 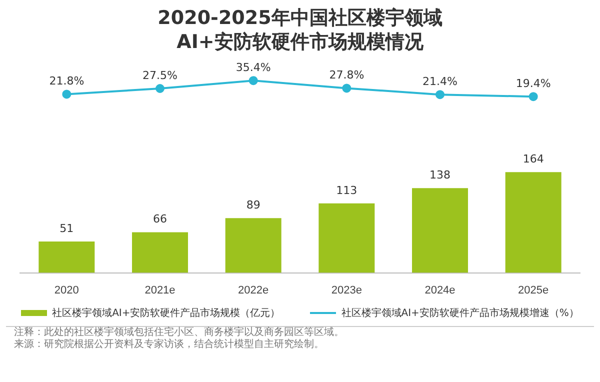 I want to click on data-label: 89, so click(x=253, y=205).